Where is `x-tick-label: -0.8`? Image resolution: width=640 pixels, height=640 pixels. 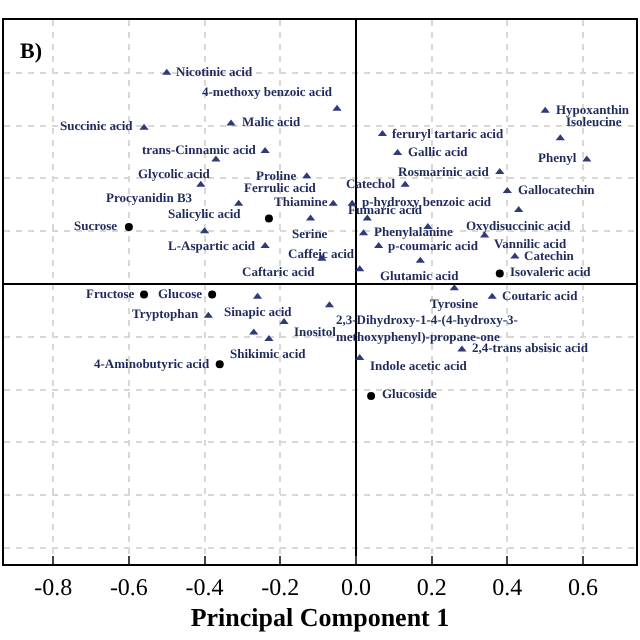 x-tick-label: -0.8 is located at coordinates (53, 586).